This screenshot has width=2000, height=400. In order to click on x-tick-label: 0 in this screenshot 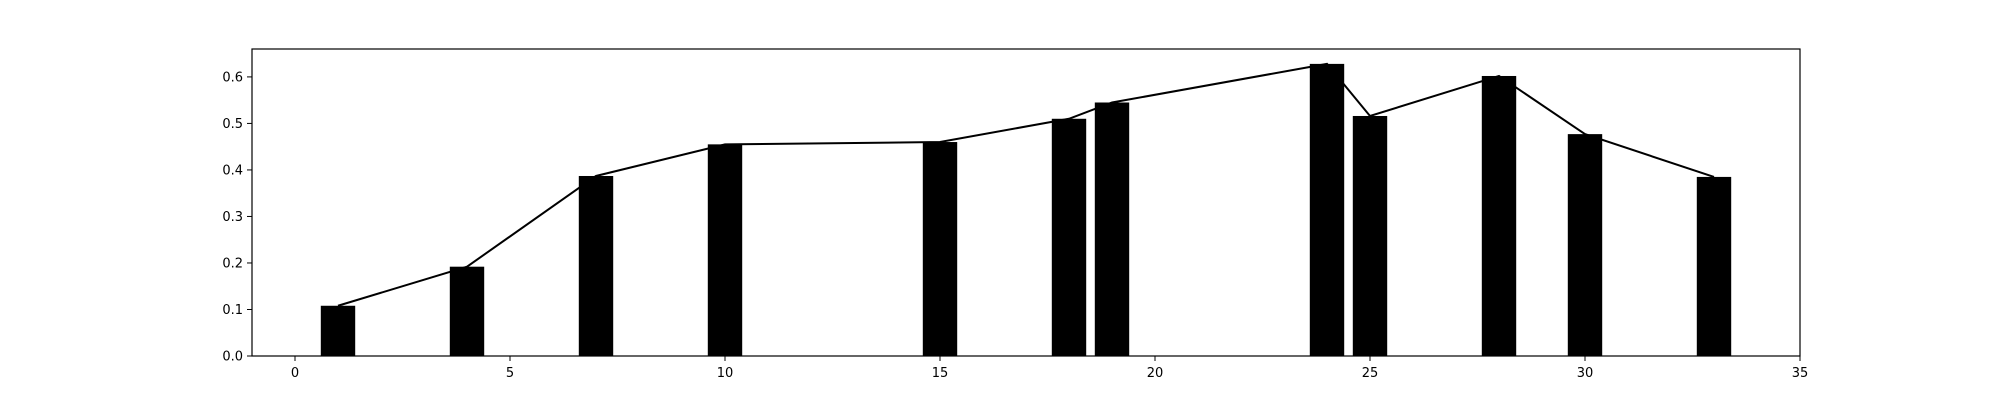, I will do `click(295, 373)`.